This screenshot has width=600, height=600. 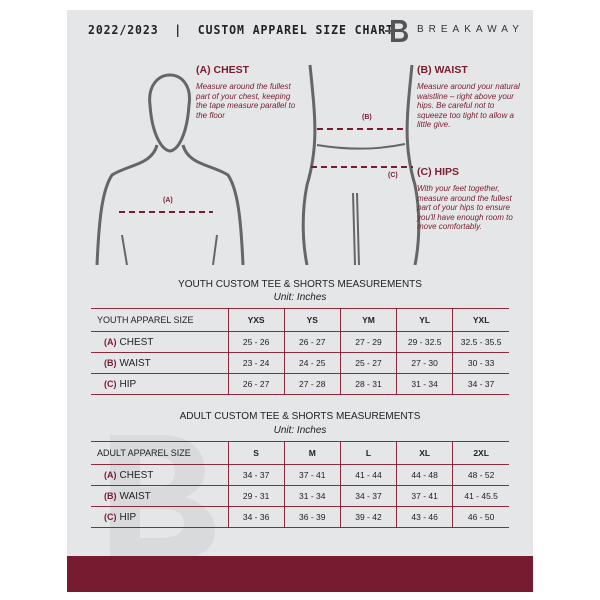 What do you see at coordinates (442, 70) in the screenshot?
I see `waist-heading: (B) WAIST` at bounding box center [442, 70].